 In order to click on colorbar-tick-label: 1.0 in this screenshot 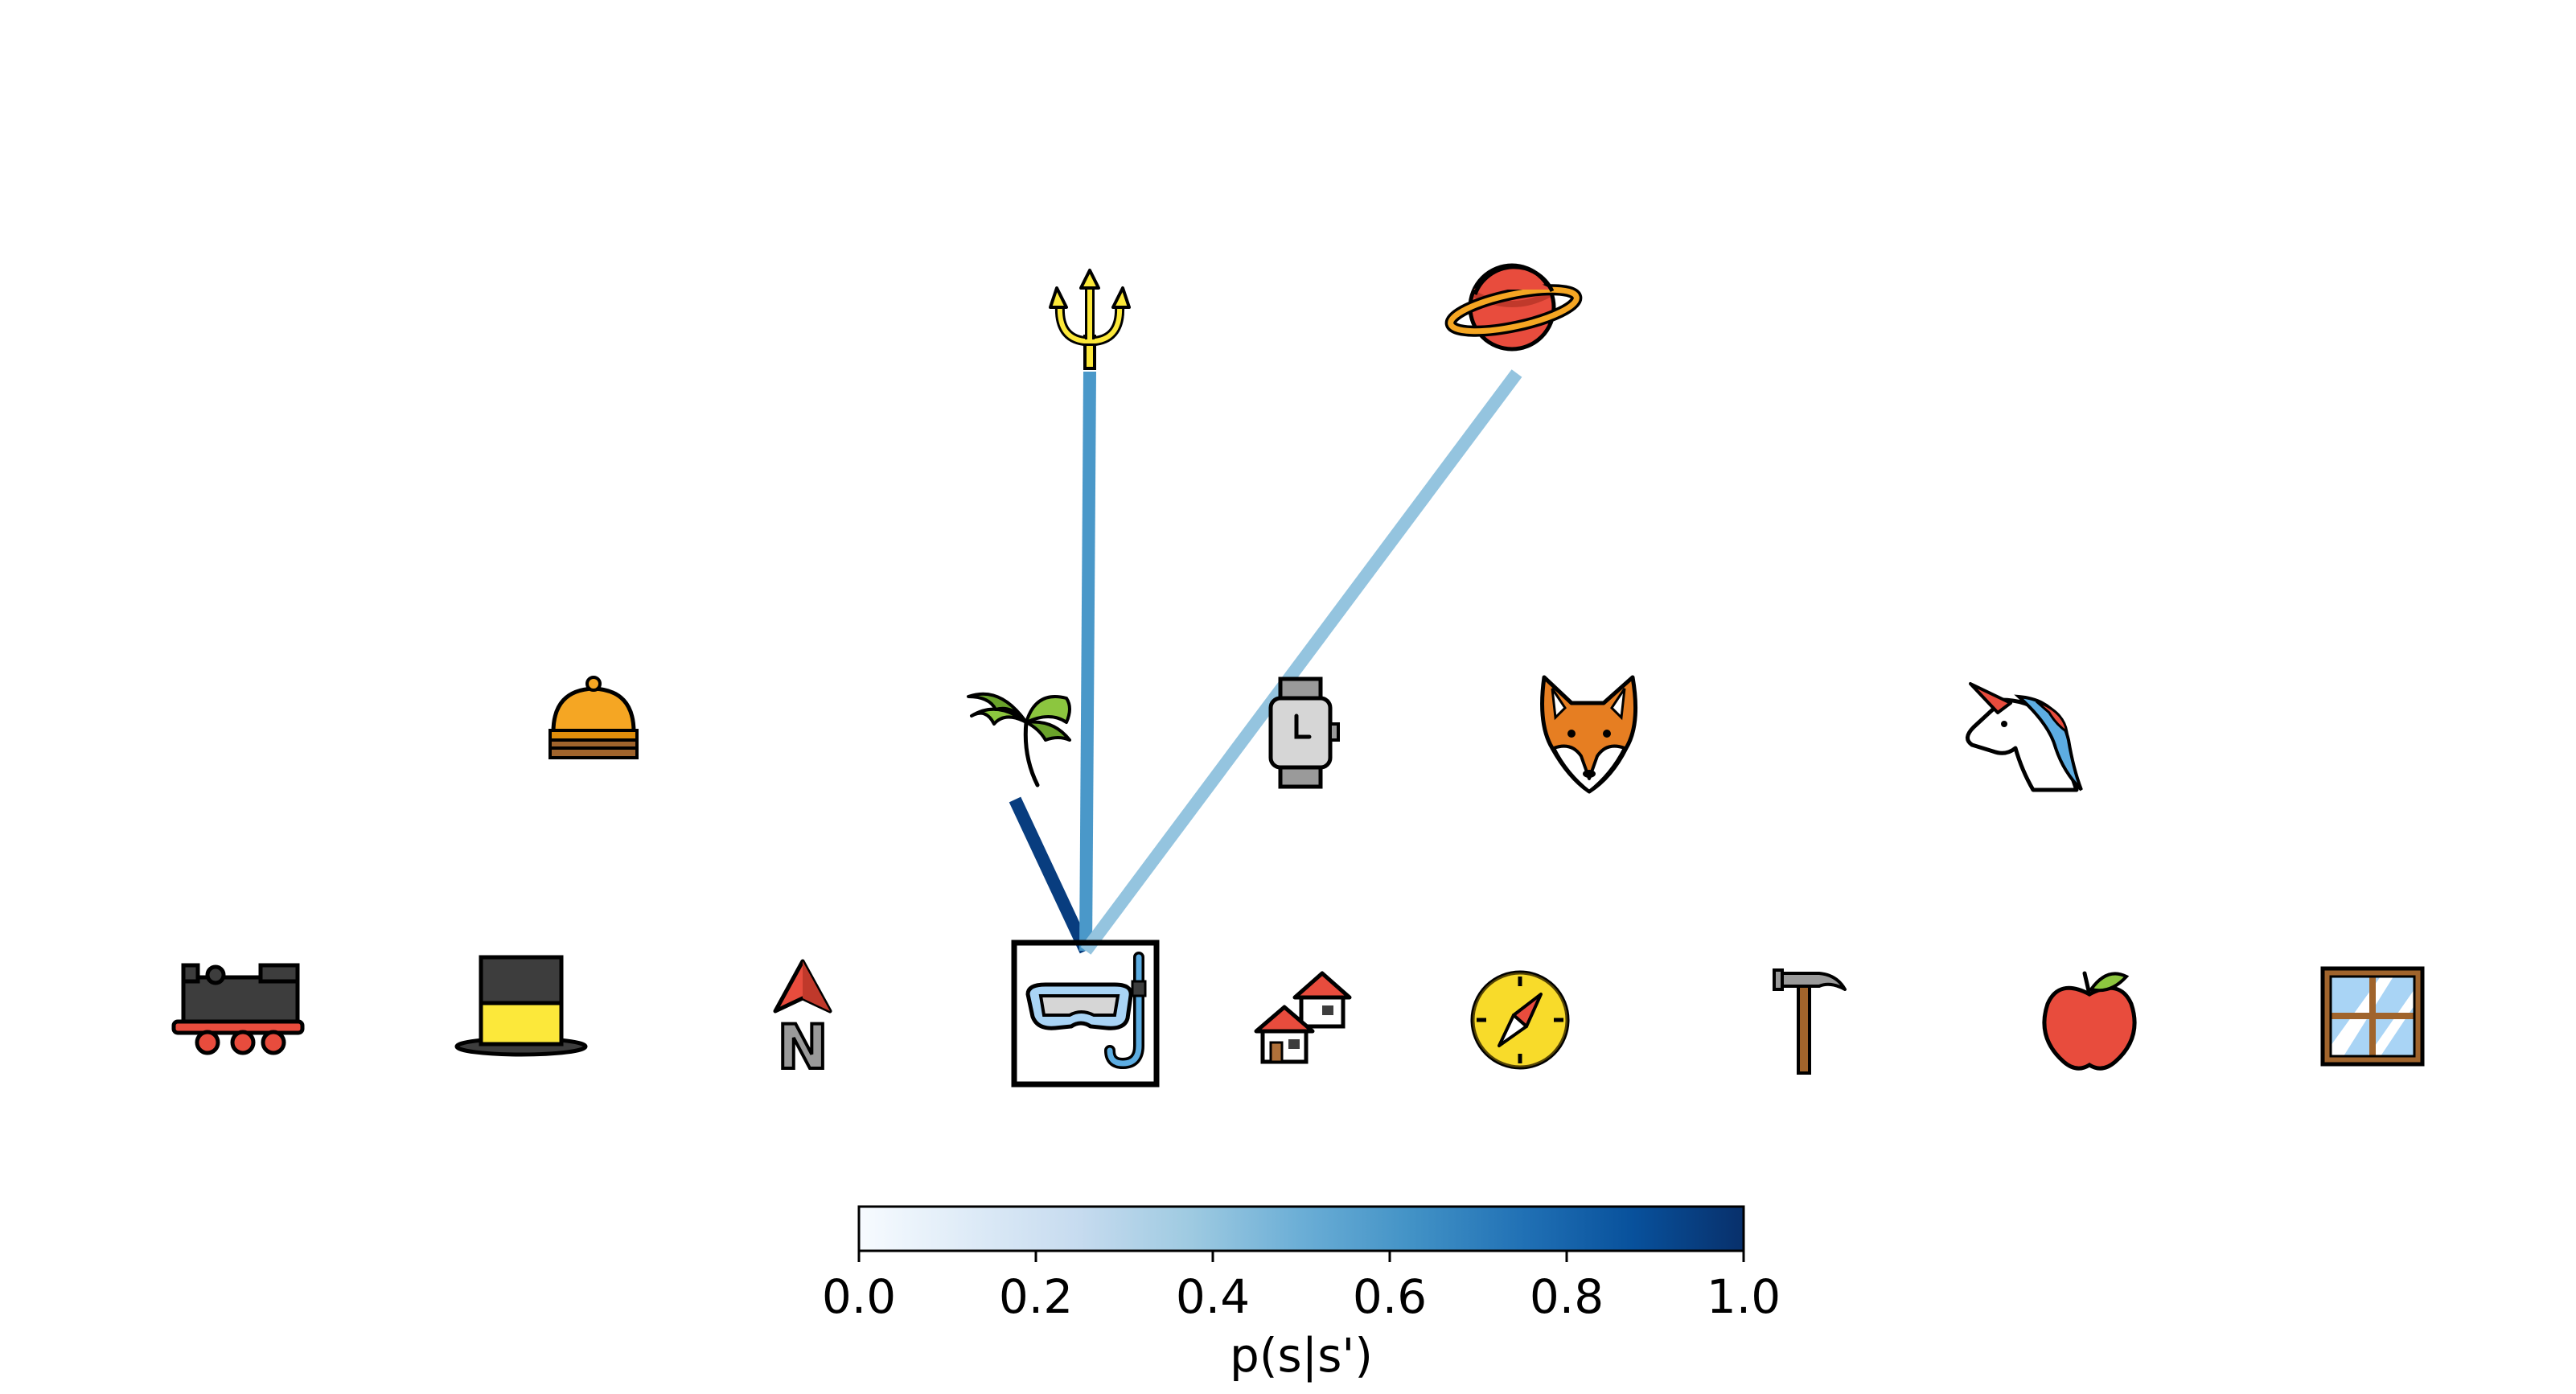, I will do `click(1744, 1296)`.